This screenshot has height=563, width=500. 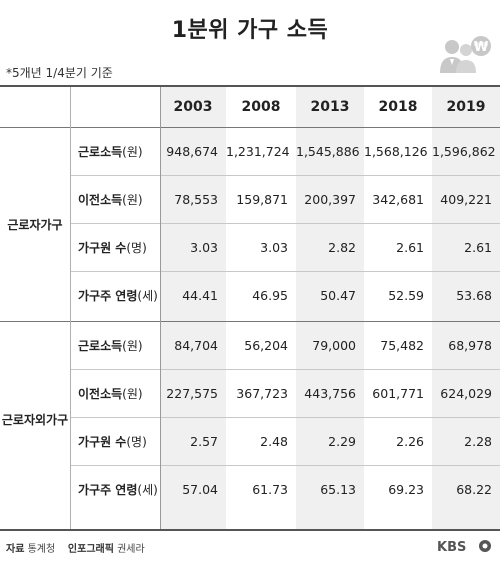 I want to click on table-cell: 2.57, so click(x=204, y=441).